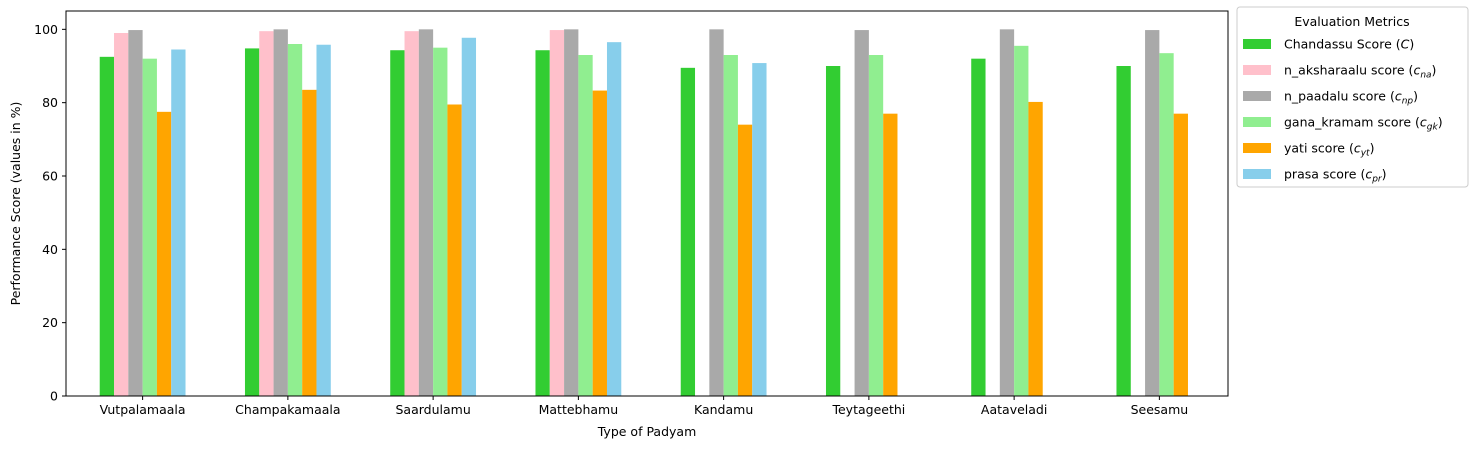 The width and height of the screenshot is (1475, 449). I want to click on bar-6-champakamaala, so click(323, 220).